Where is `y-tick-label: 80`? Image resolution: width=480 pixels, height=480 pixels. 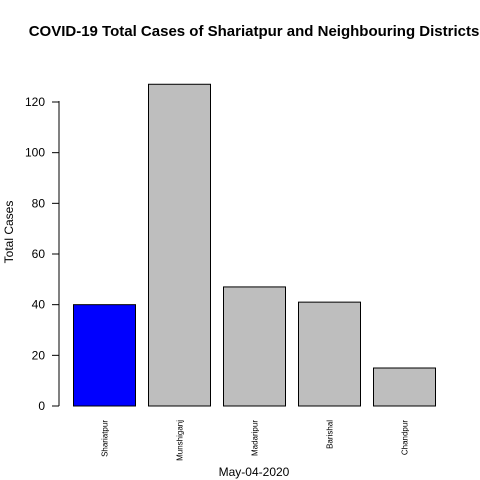 y-tick-label: 80 is located at coordinates (39, 203).